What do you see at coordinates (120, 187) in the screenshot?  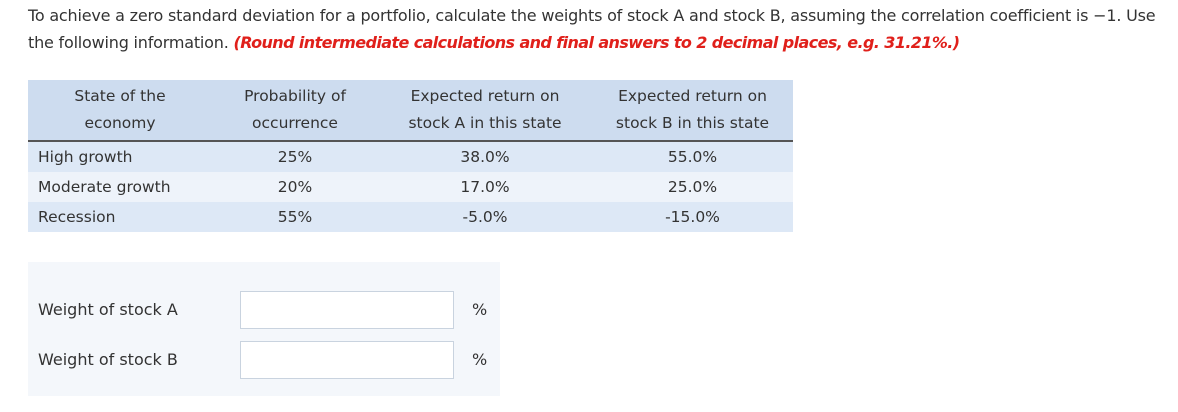 I see `table-cell: Moderate growth` at bounding box center [120, 187].